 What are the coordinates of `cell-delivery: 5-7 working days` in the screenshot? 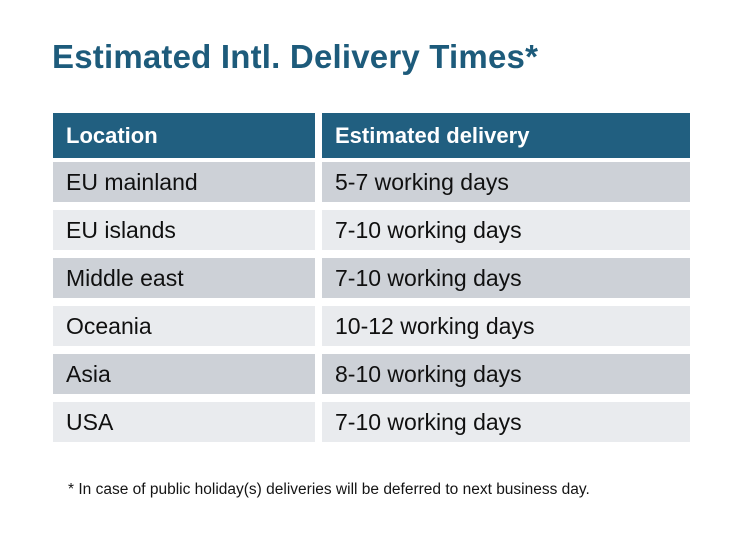 It's located at (506, 182).